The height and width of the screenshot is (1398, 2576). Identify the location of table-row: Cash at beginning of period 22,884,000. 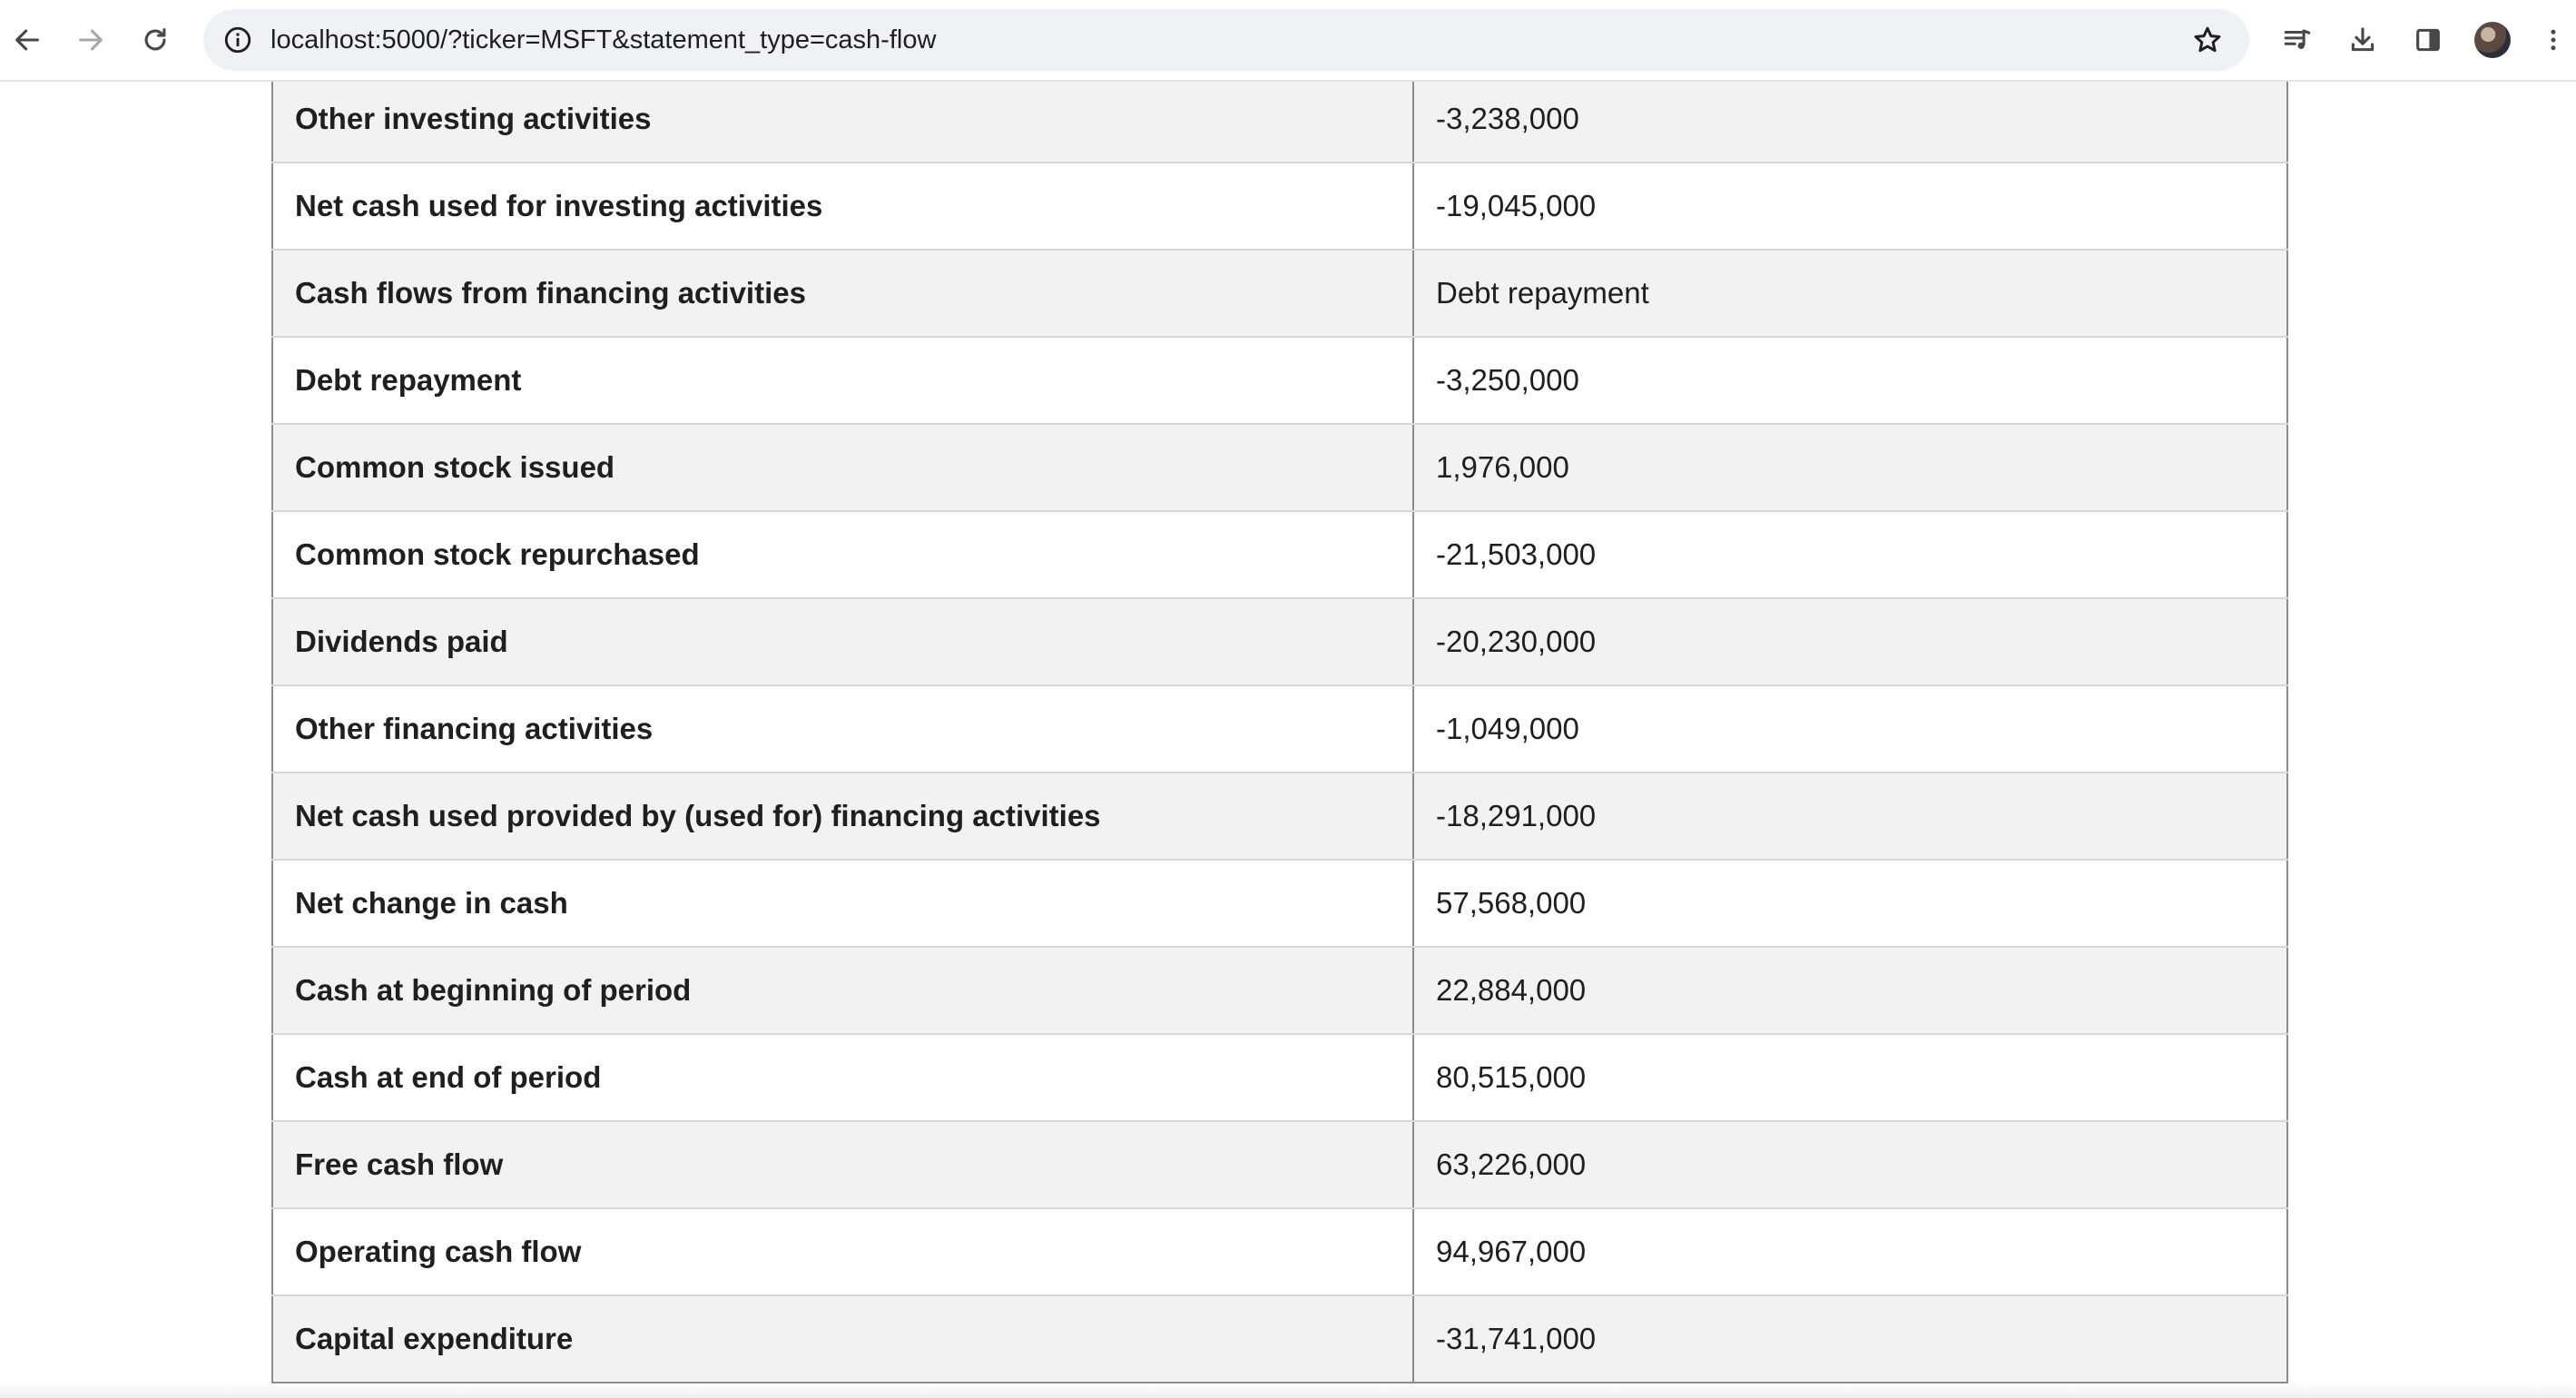
(1279, 990).